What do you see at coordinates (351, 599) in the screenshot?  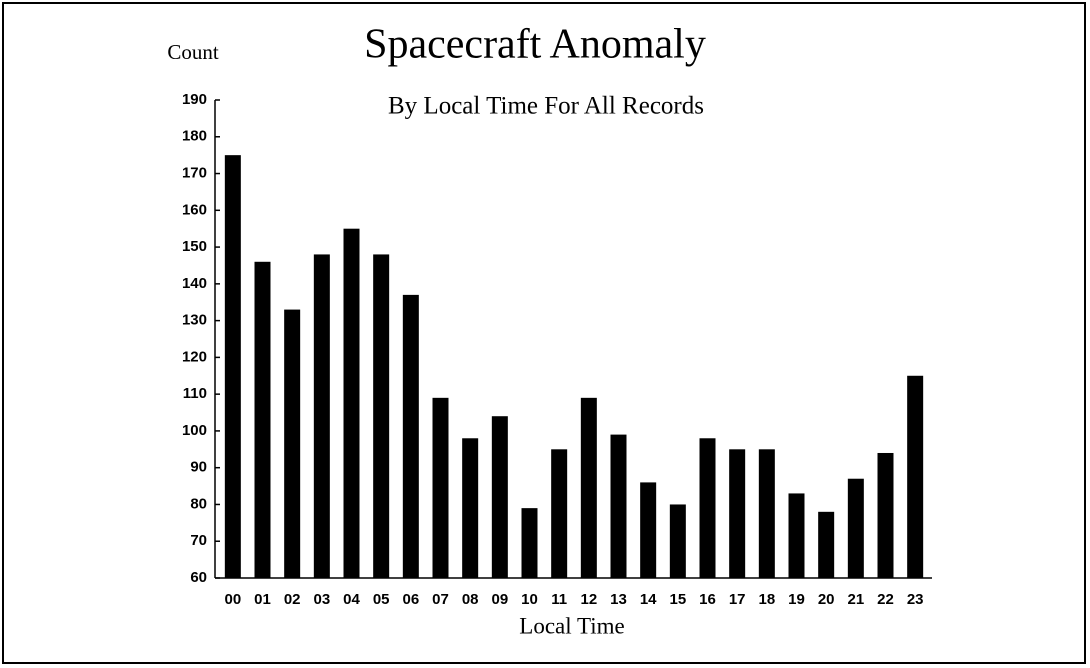 I see `x-tick-label: 04` at bounding box center [351, 599].